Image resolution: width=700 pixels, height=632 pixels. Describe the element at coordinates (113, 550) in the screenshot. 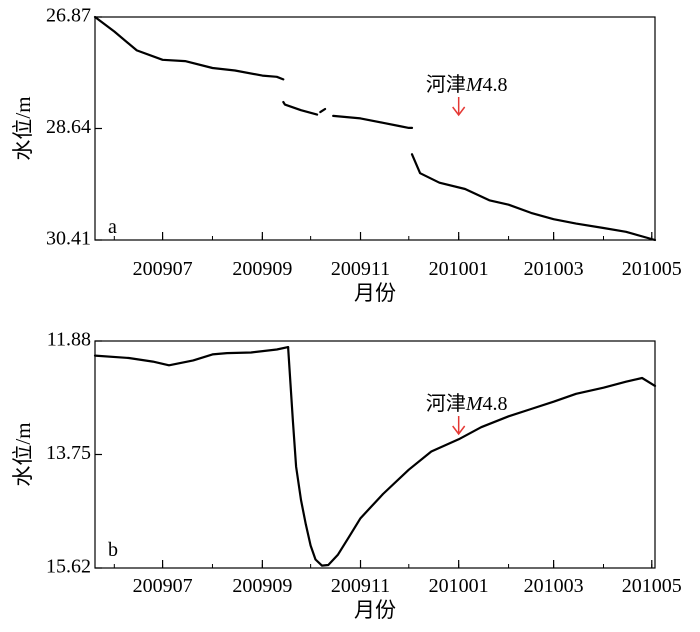

I see `panel-letter: b` at that location.